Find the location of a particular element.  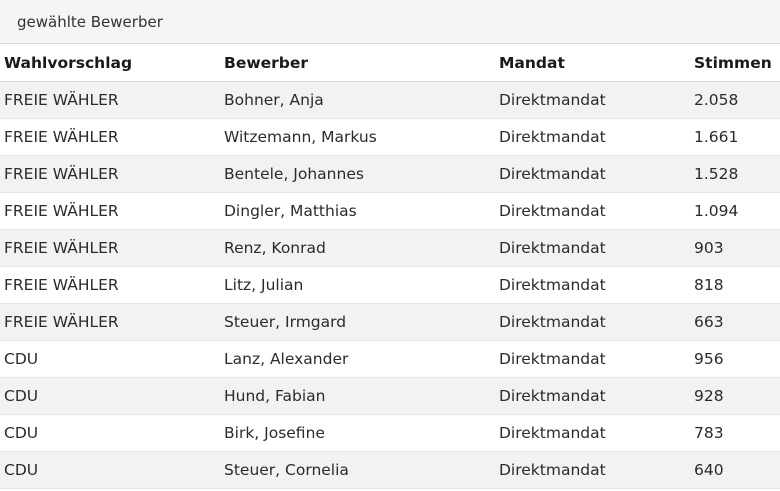

table-row: FREIE WÄHLER Renz, Konrad Direktmandat 903 is located at coordinates (390, 248).